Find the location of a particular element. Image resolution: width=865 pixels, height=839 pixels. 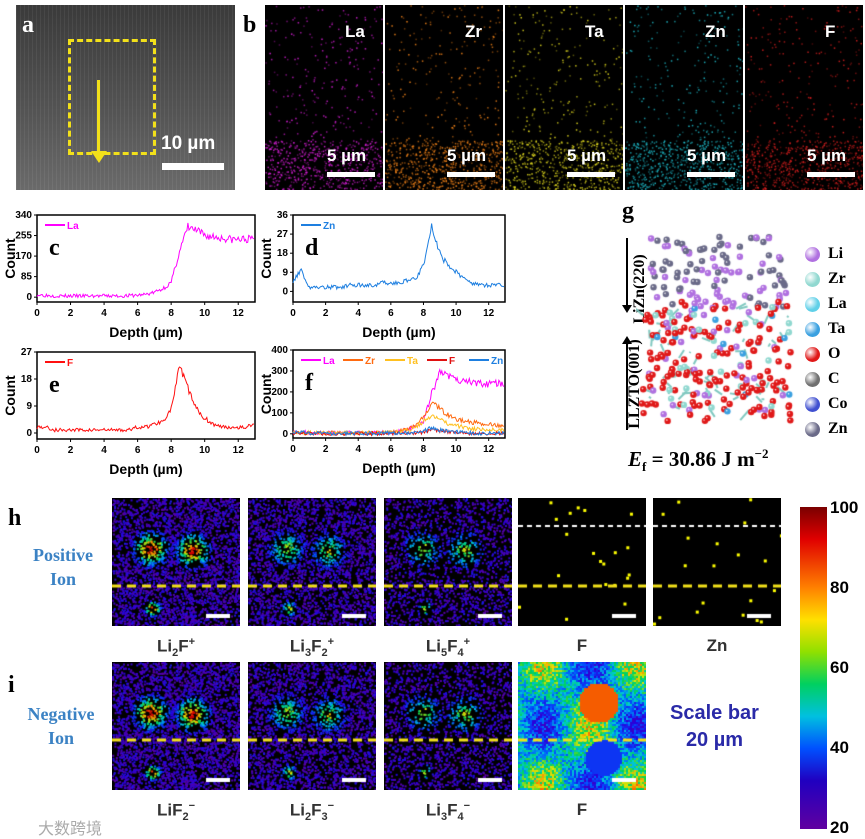

chart-c: 0 2 4 6 8 10 12 0 85 170 255 340 Depth (µm) Count c La is located at coordinates (129, 275).